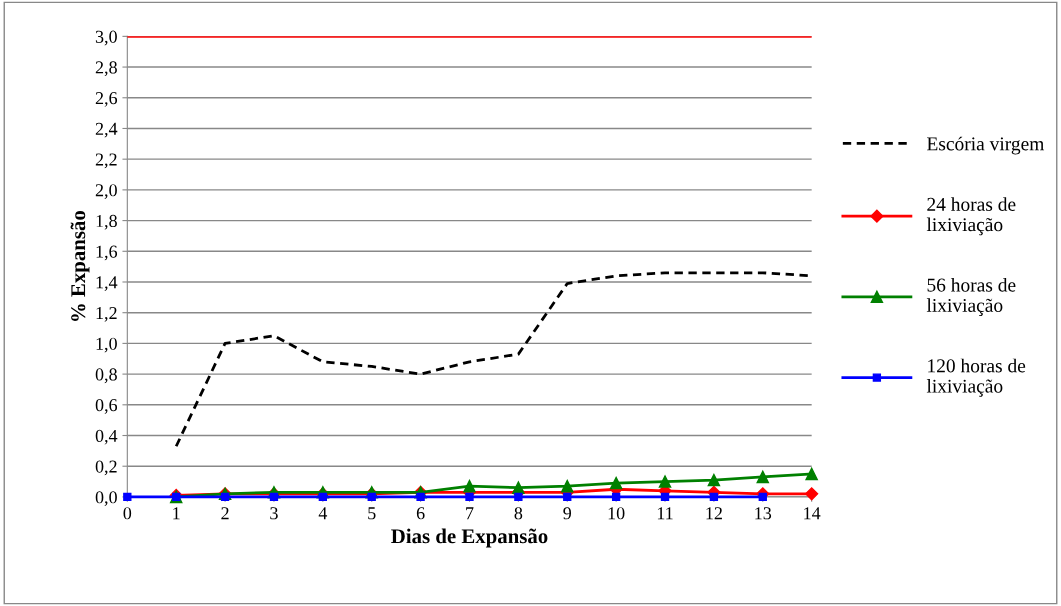 The height and width of the screenshot is (606, 1061). I want to click on legend-label: Escória virgem, so click(986, 145).